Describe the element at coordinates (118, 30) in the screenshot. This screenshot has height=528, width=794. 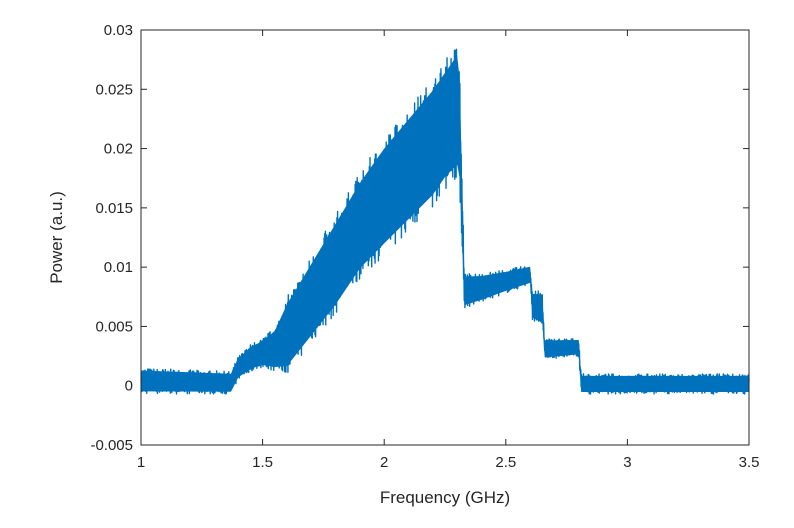
I see `y-tick-label: 0.03` at that location.